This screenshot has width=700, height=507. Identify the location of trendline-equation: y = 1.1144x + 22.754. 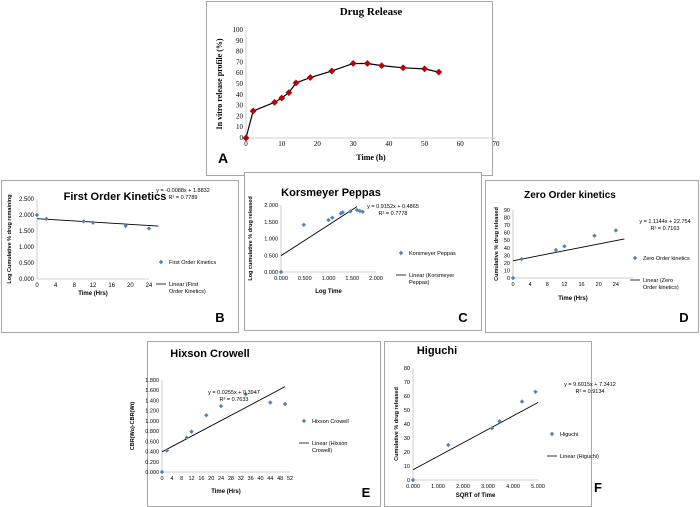
(664, 222).